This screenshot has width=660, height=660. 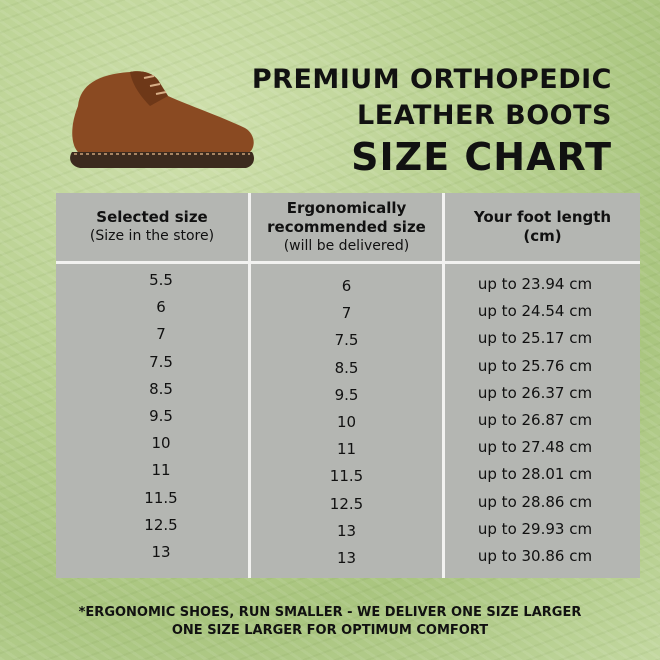 What do you see at coordinates (346, 449) in the screenshot?
I see `table-cell-recommended: 11` at bounding box center [346, 449].